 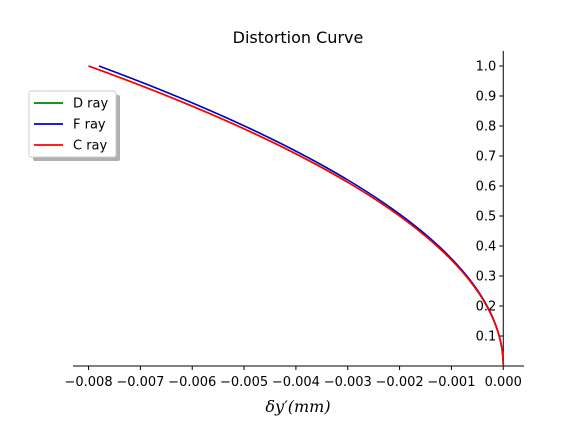 What do you see at coordinates (89, 125) in the screenshot?
I see `legend-label: F ray` at bounding box center [89, 125].